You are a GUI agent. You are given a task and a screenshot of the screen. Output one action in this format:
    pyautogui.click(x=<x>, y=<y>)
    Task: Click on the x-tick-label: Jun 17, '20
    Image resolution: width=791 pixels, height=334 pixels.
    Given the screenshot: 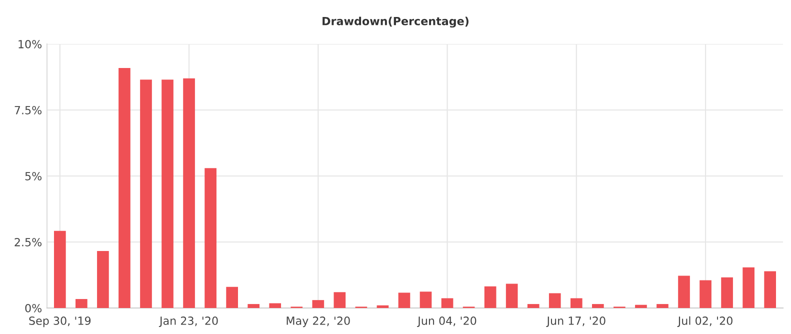 What is the action you would take?
    pyautogui.click(x=576, y=321)
    